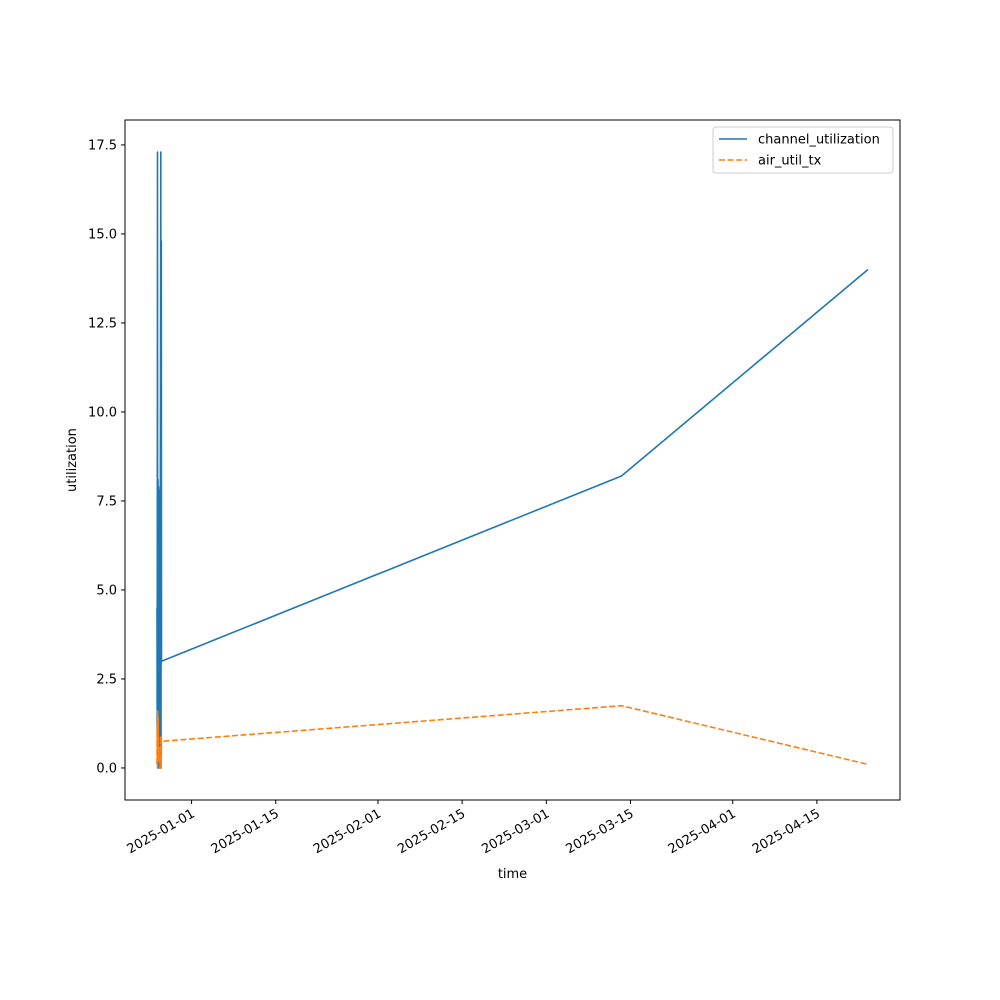  What do you see at coordinates (106, 457) in the screenshot?
I see `y-axis: 0.0 2.5 5.0 7.5 10.0 12.5 15.0 17.5` at bounding box center [106, 457].